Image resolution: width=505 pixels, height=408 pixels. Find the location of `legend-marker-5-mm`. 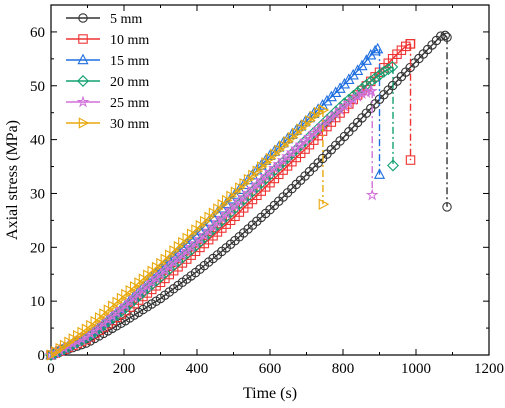

legend-marker-5-mm is located at coordinates (83, 18).